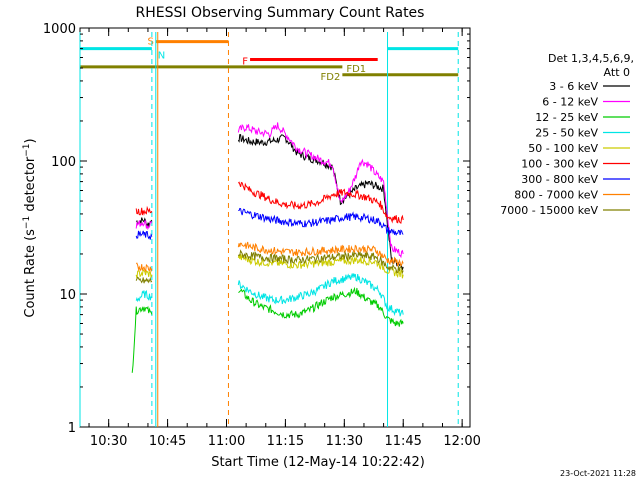 This screenshot has width=640, height=480. Describe the element at coordinates (598, 473) in the screenshot. I see `footer-date: 23-Oct-2021 11:28` at that location.